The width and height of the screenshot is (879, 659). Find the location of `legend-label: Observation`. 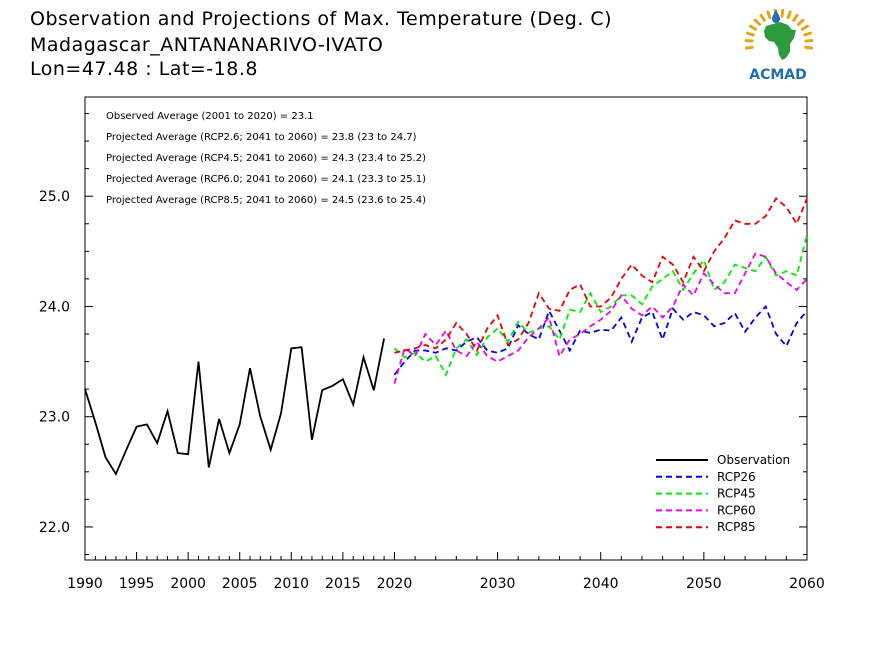

legend-label: Observation is located at coordinates (753, 460).